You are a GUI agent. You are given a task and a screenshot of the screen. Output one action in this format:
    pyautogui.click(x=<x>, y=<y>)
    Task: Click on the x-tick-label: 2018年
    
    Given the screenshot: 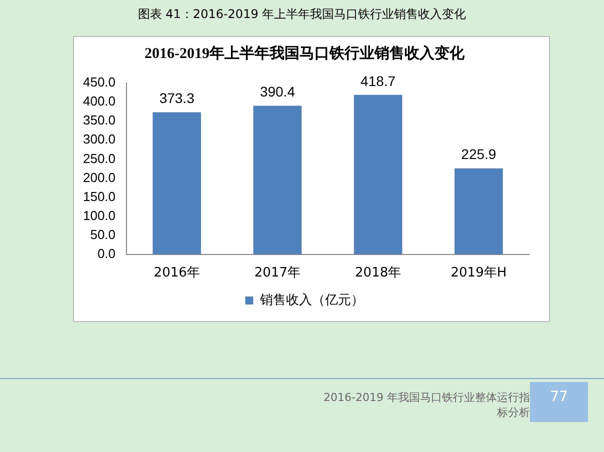 What is the action you would take?
    pyautogui.click(x=378, y=273)
    